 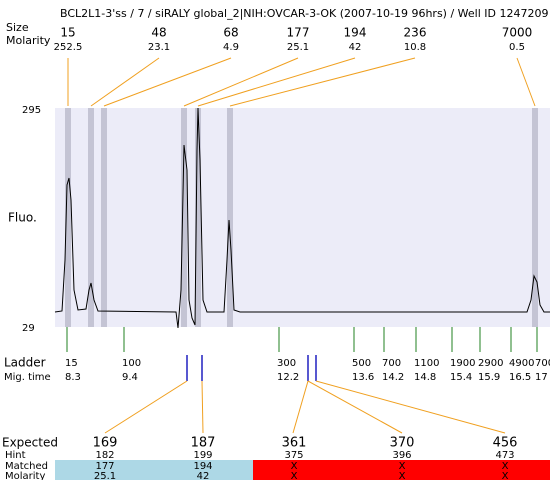 I want to click on hint-size: 473, so click(x=504, y=455).